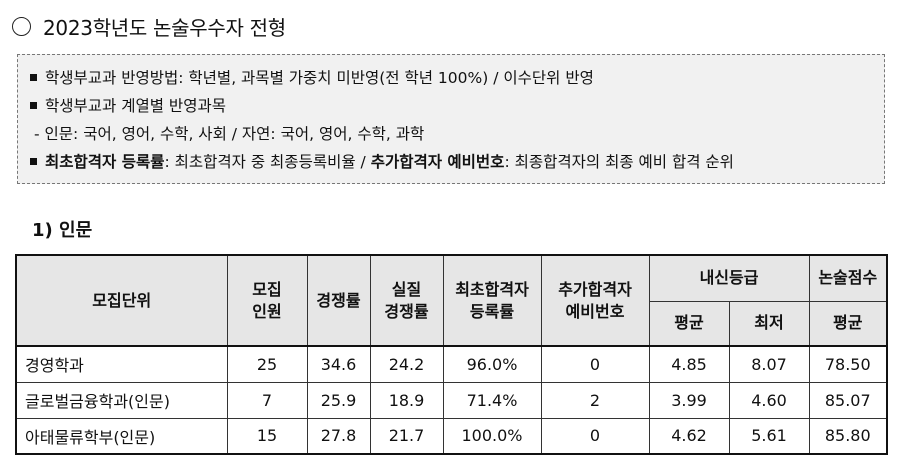  What do you see at coordinates (267, 400) in the screenshot?
I see `cell-quota: 7` at bounding box center [267, 400].